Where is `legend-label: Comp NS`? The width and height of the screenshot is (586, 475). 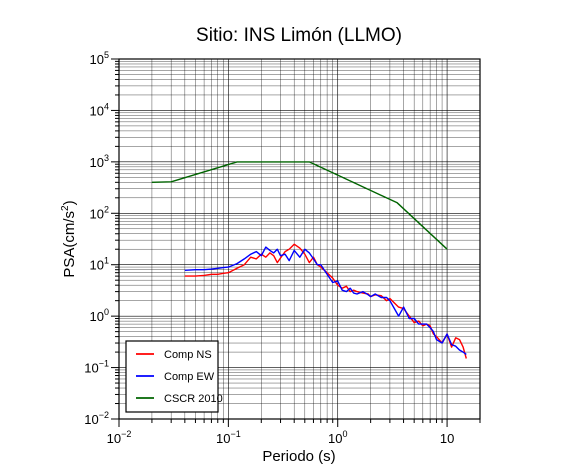
legend-label: Comp NS is located at coordinates (188, 355).